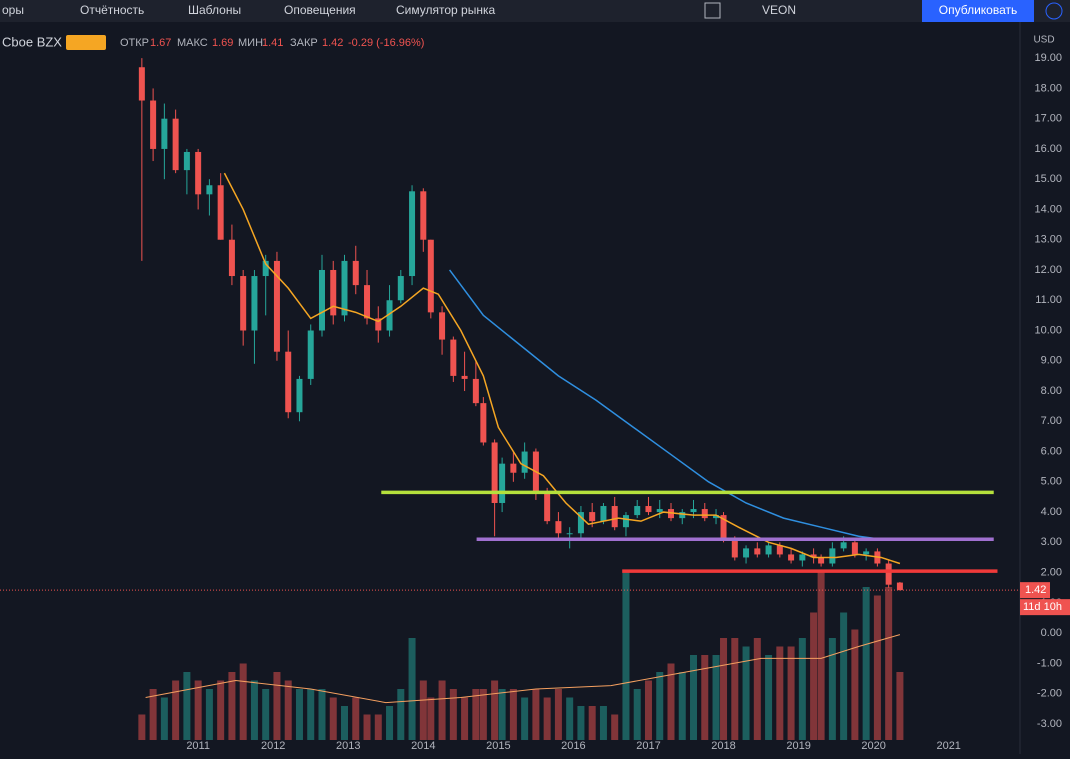  Describe the element at coordinates (1035, 590) in the screenshot. I see `last-price-label: 1.42` at that location.